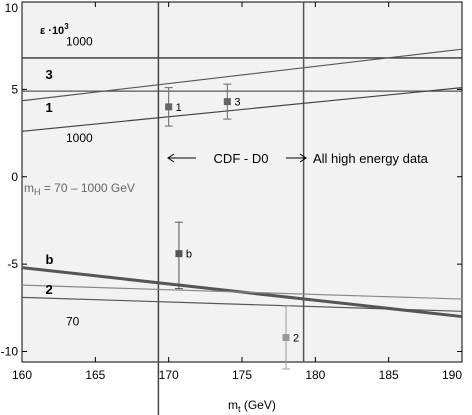  I want to click on x-tick-label-170: 170, so click(169, 375).